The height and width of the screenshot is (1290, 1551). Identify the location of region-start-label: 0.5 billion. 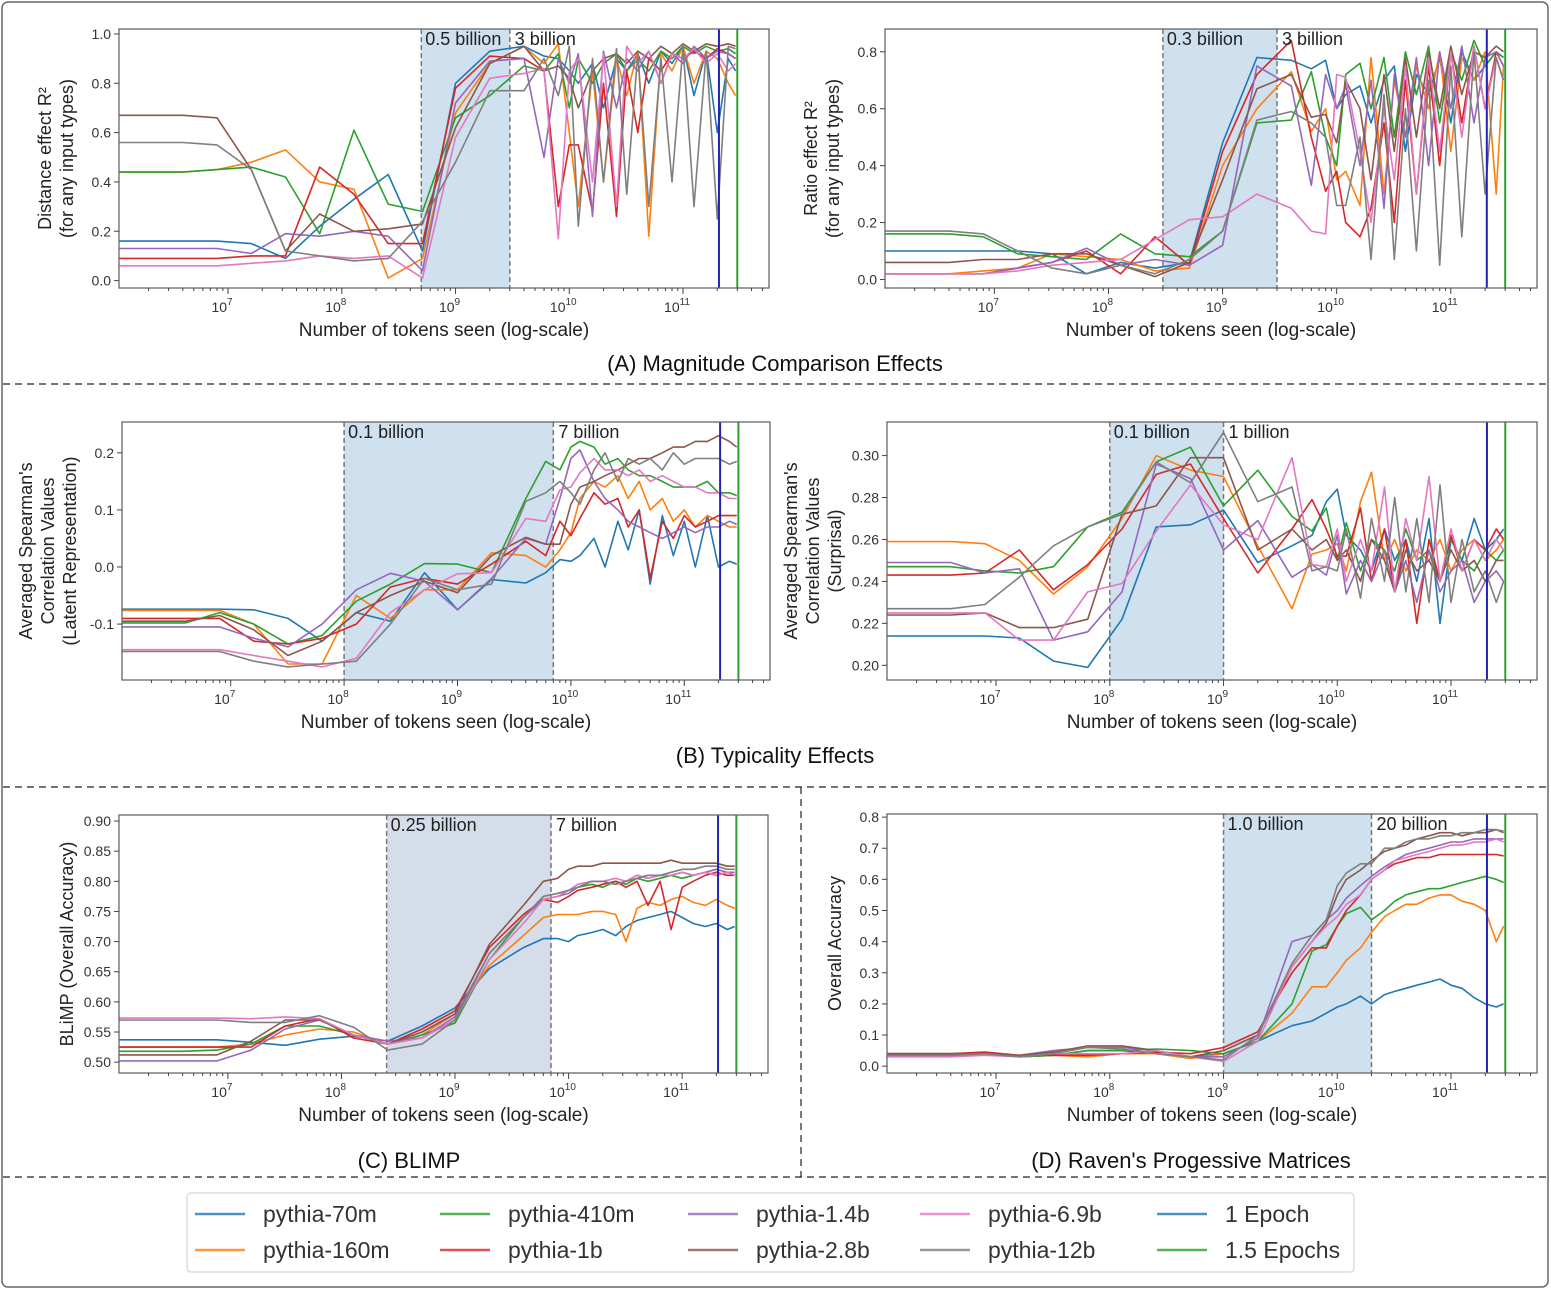
(463, 39).